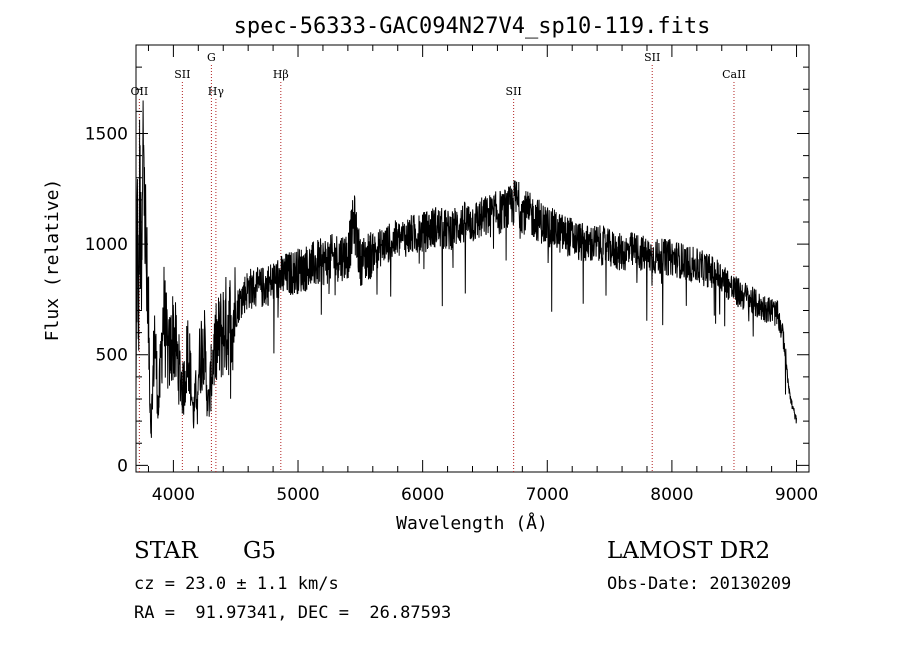 The image size is (900, 649). Describe the element at coordinates (140, 91) in the screenshot. I see `spectral-line-label: OII` at that location.